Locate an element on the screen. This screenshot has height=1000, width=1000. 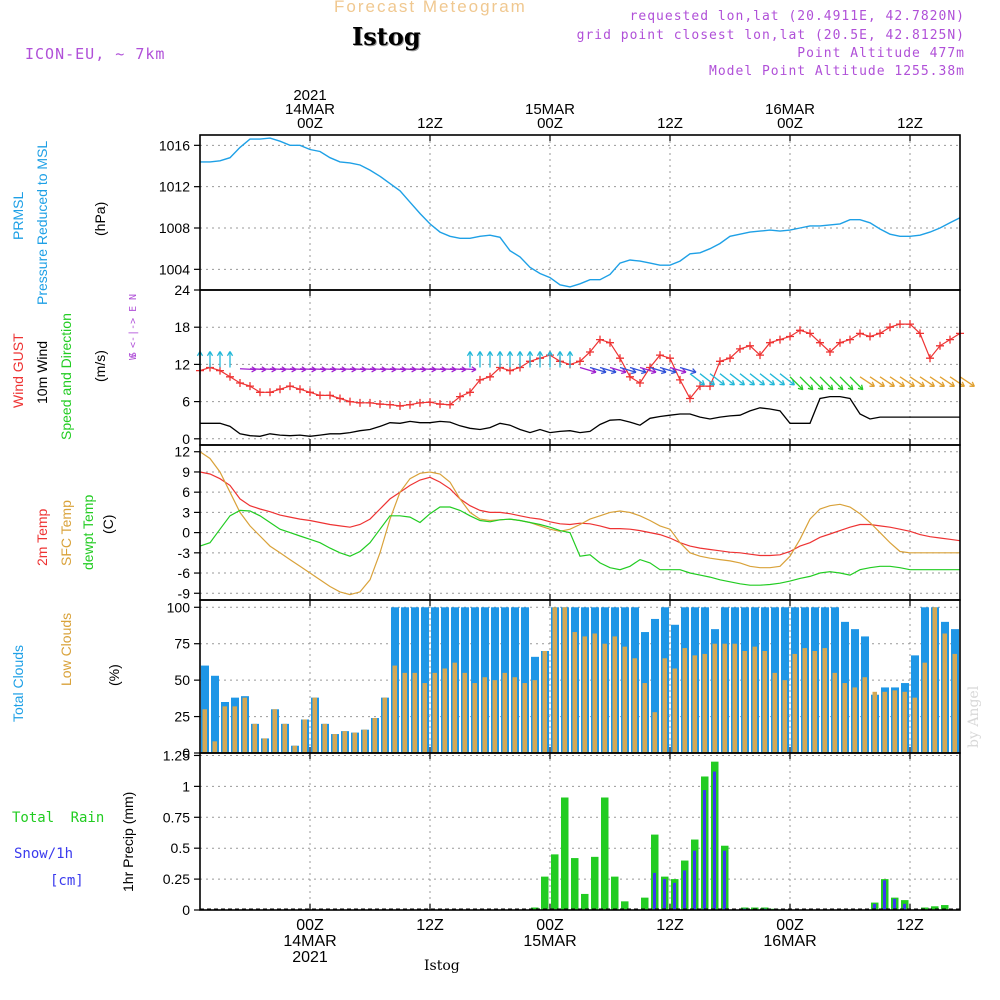
y-tick-label: 3 is located at coordinates (186, 512).